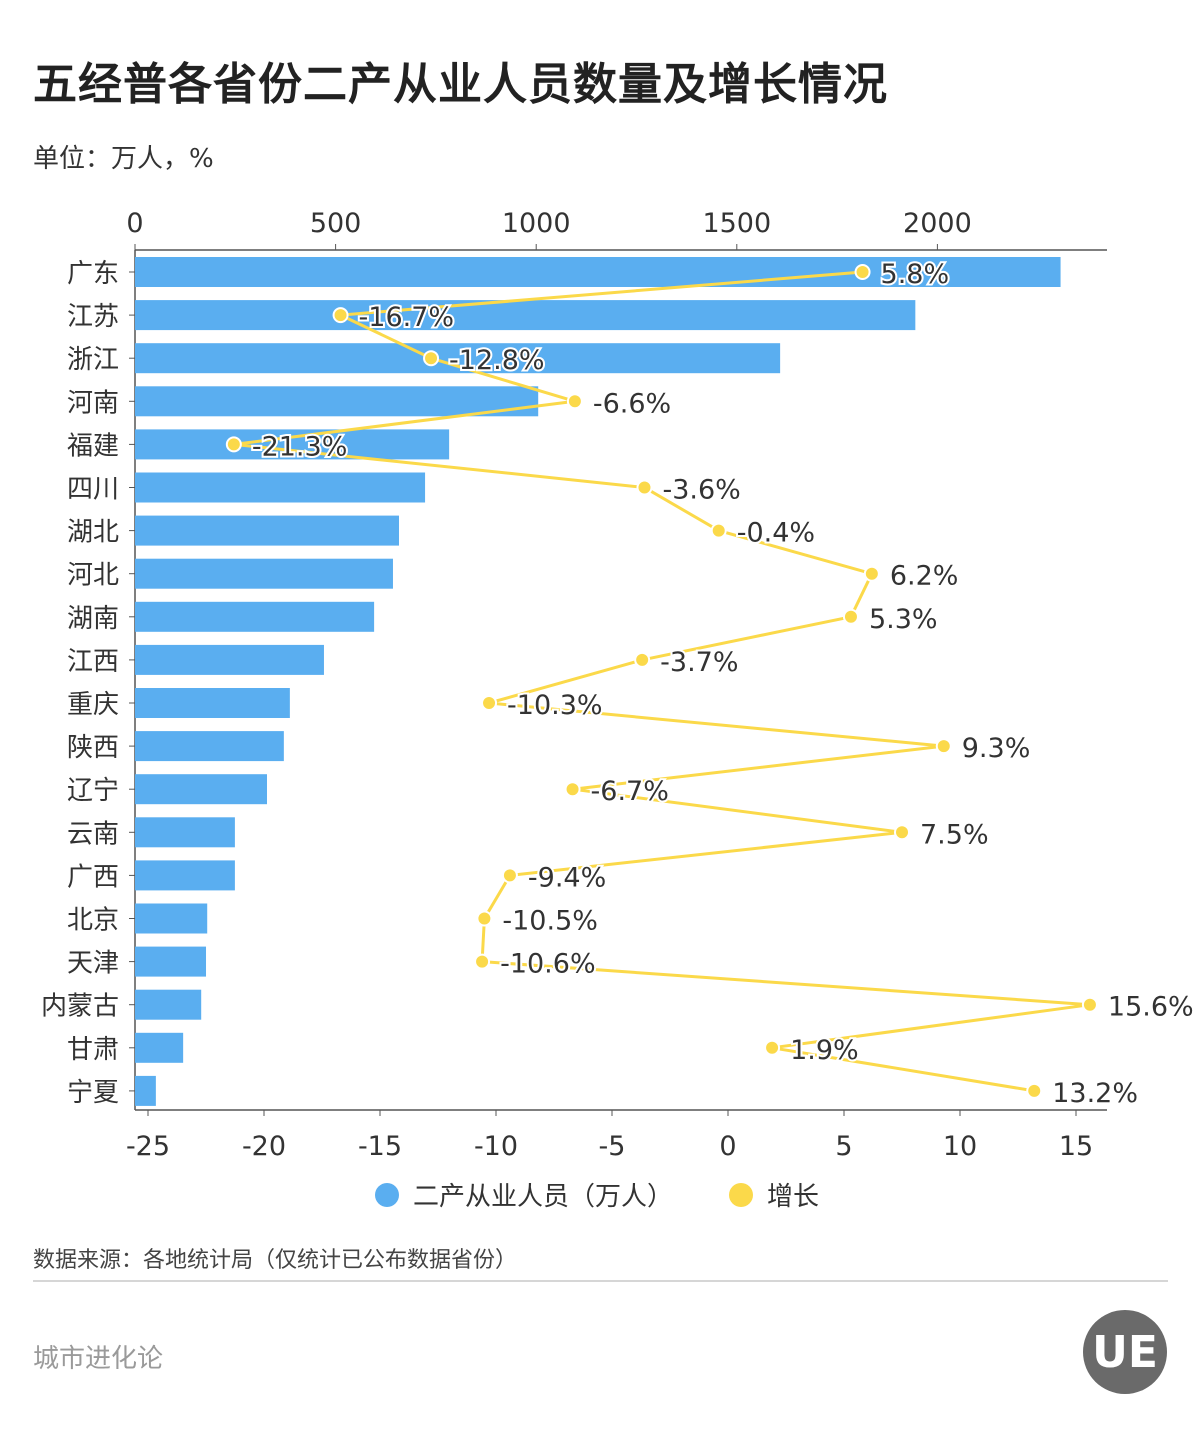 The height and width of the screenshot is (1440, 1200). I want to click on bottom-tick-label: 0, so click(727, 1146).